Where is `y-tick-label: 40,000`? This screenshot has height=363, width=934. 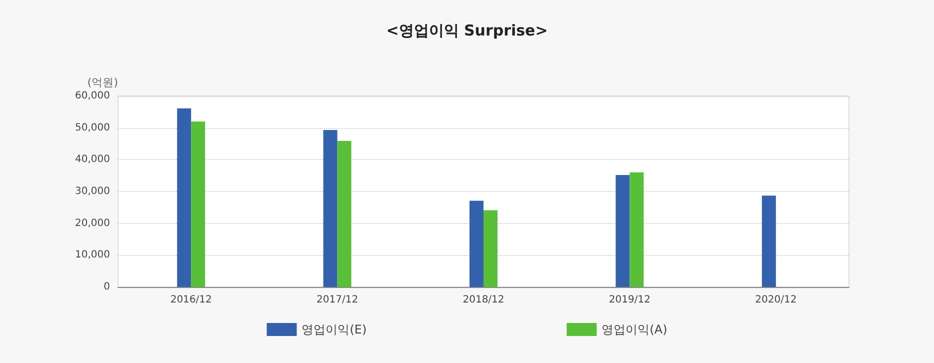 y-tick-label: 40,000 is located at coordinates (92, 160).